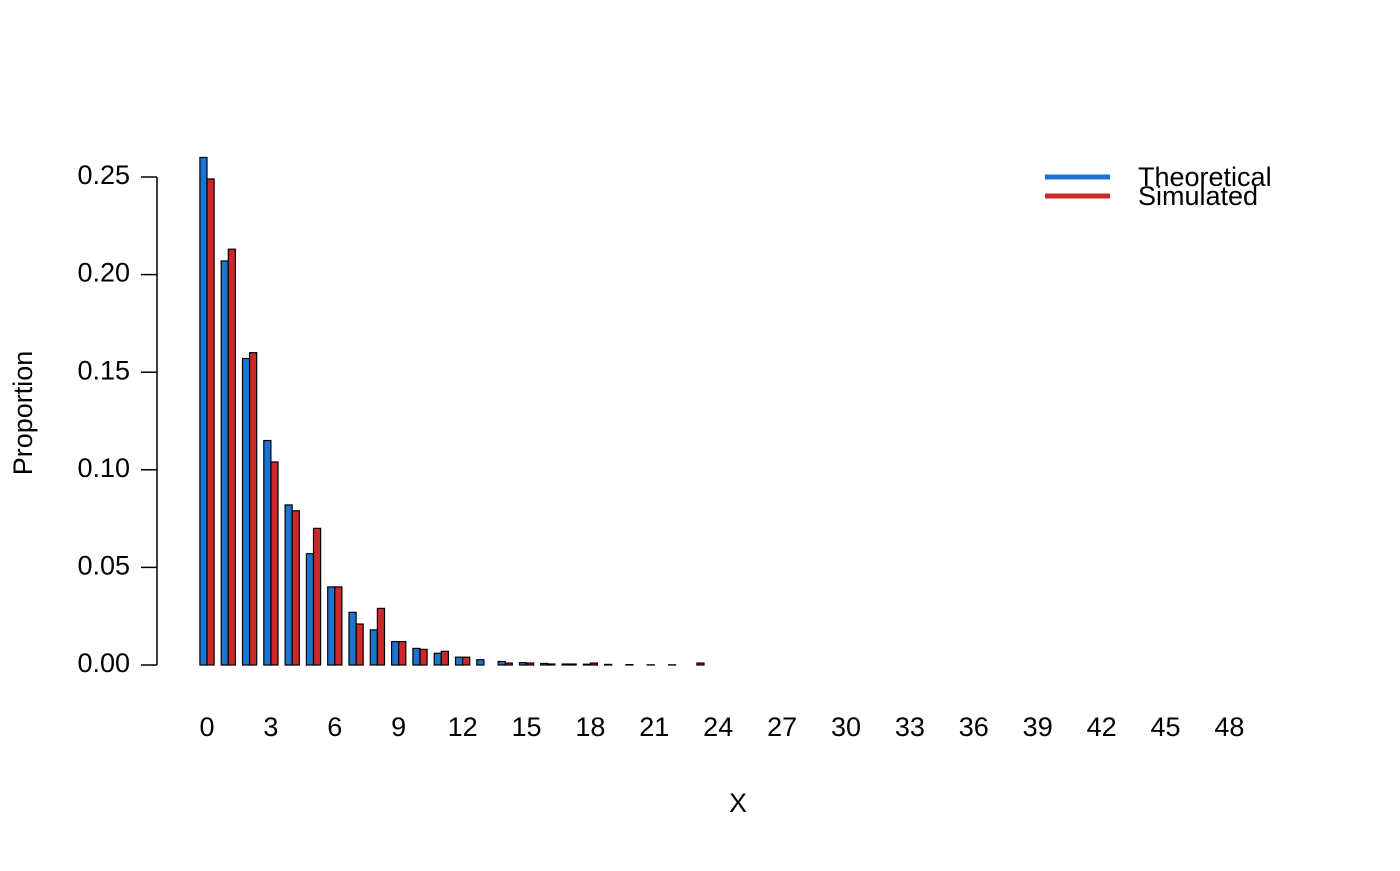  I want to click on x-tick-label: 33, so click(910, 727).